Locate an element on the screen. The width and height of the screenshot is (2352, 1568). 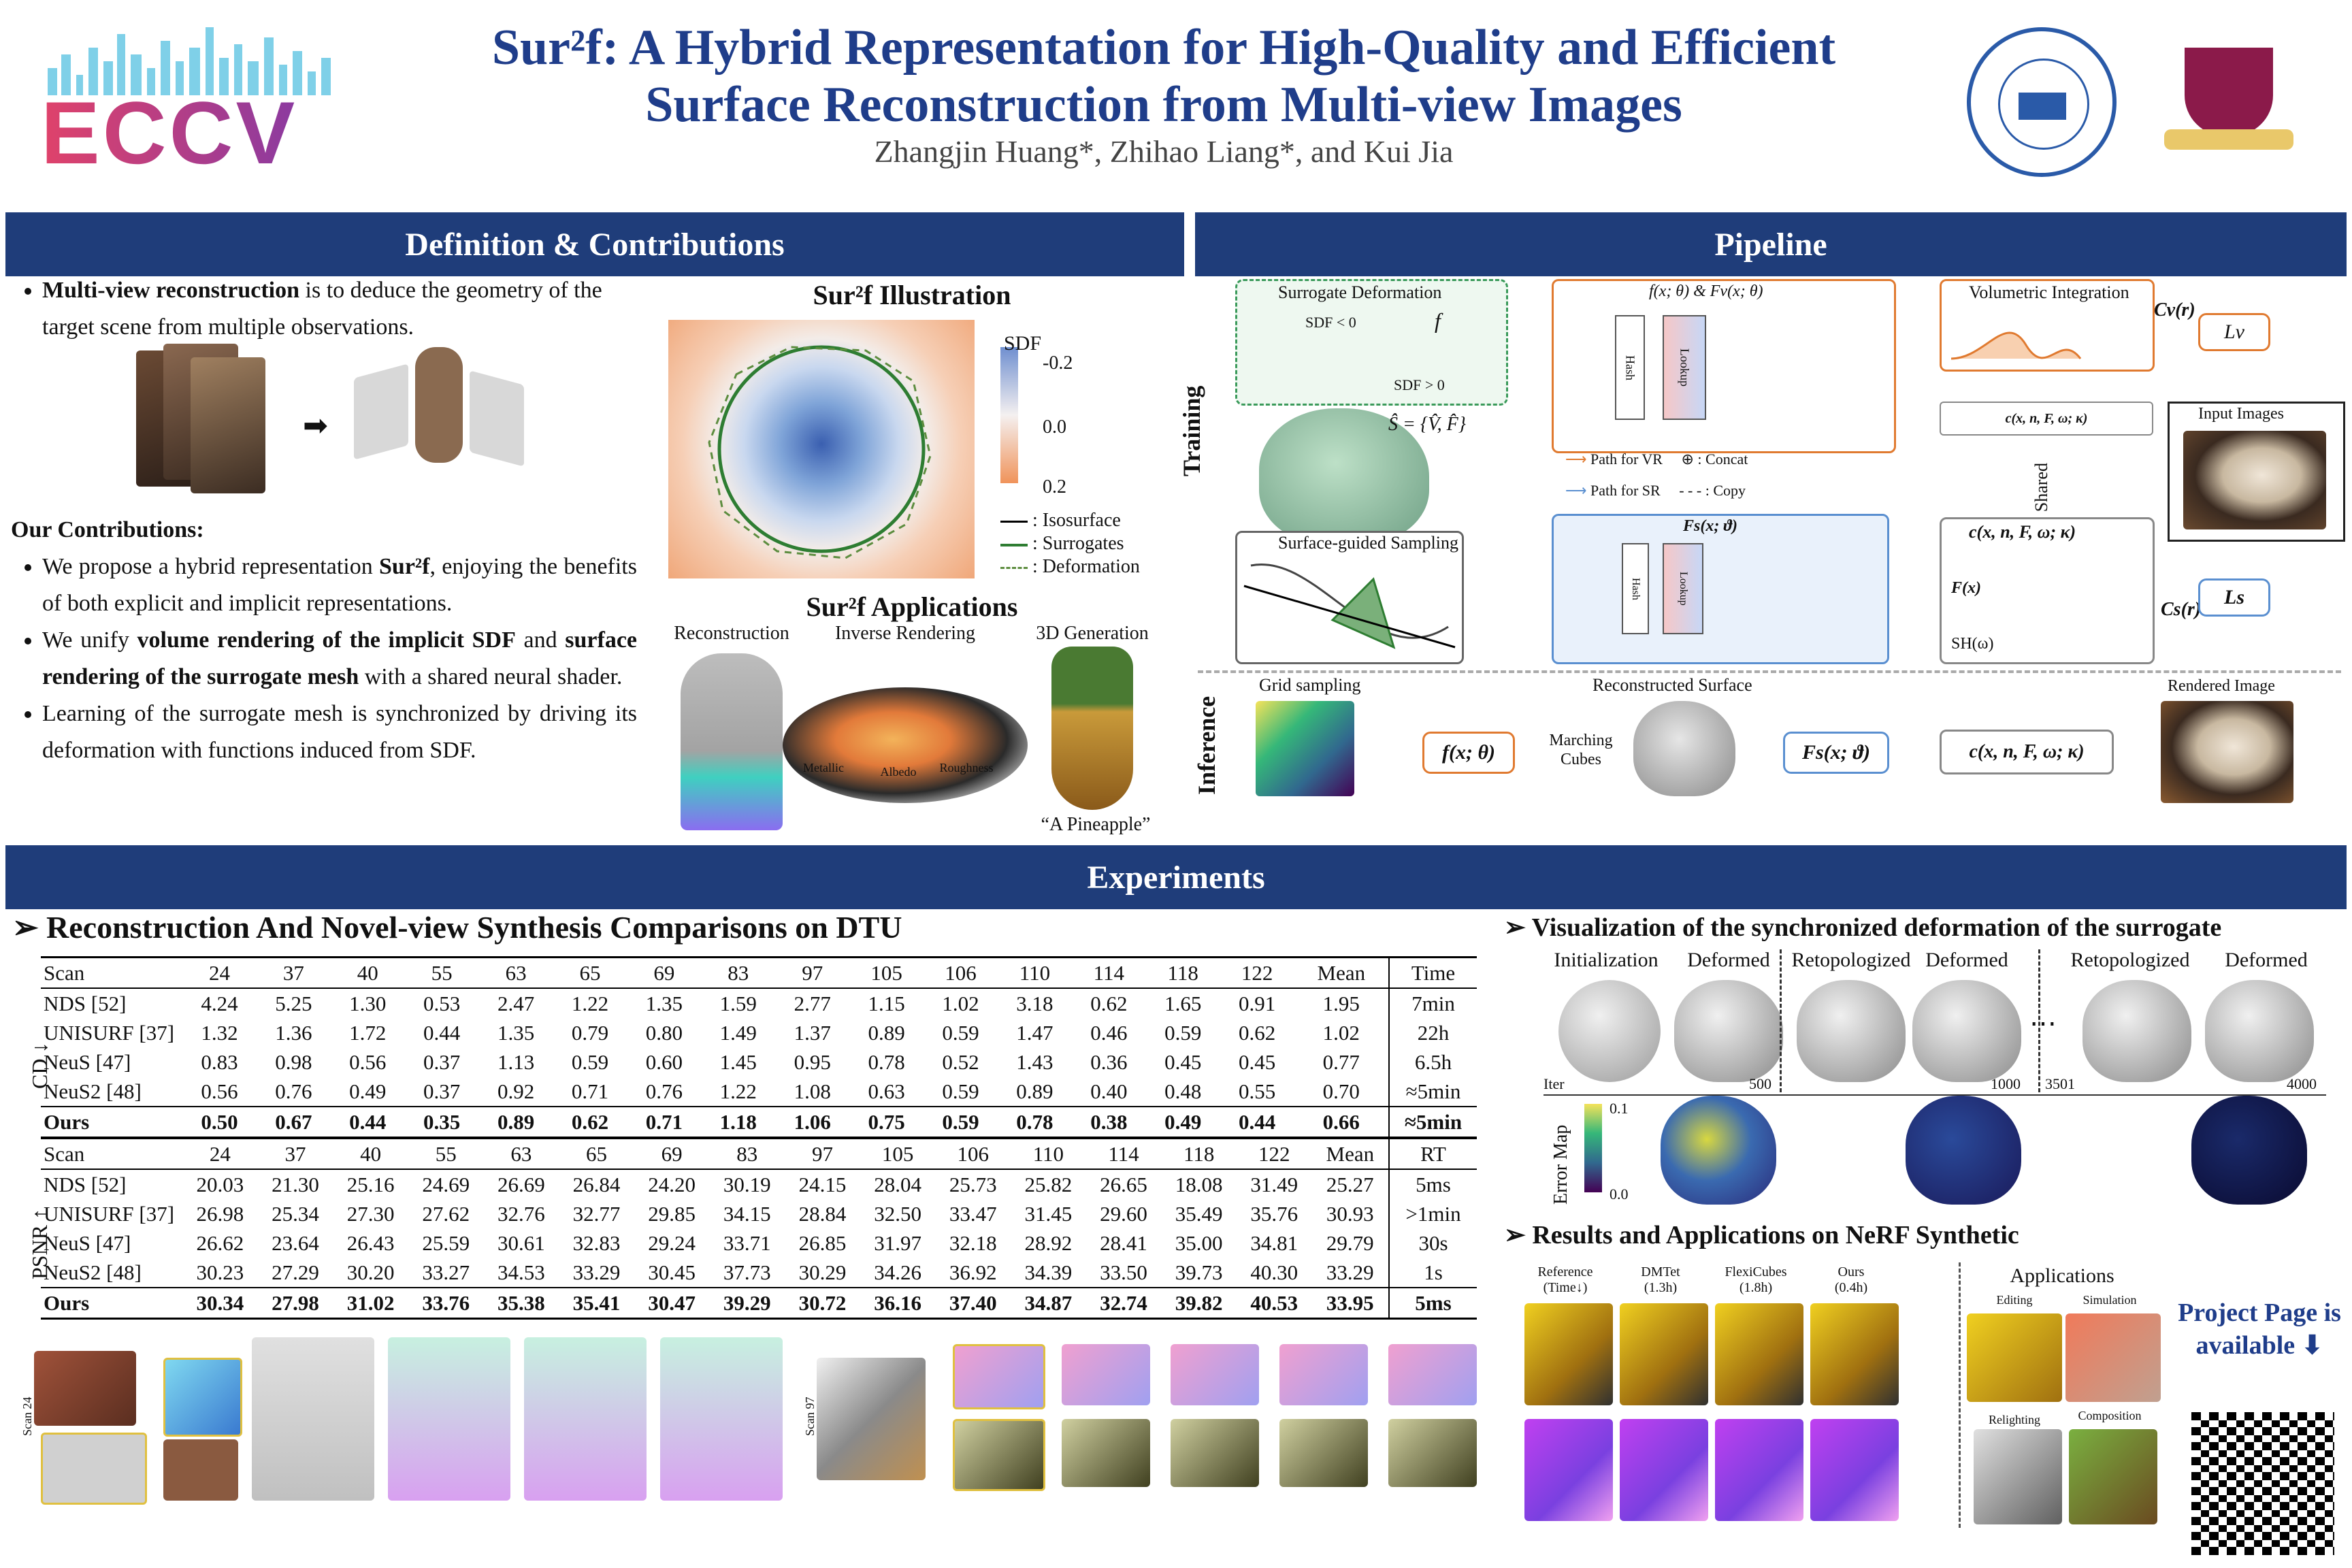
applications-label: Applications is located at coordinates (2062, 1276).